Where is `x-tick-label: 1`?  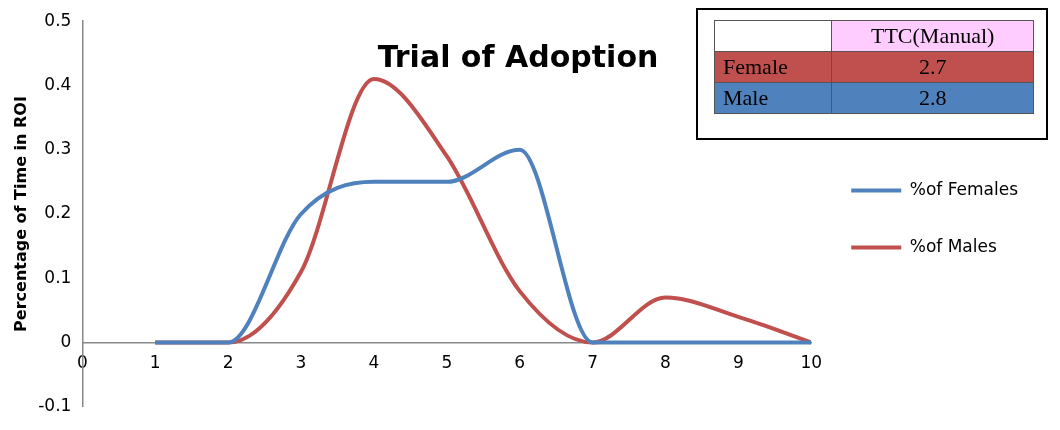 x-tick-label: 1 is located at coordinates (155, 362).